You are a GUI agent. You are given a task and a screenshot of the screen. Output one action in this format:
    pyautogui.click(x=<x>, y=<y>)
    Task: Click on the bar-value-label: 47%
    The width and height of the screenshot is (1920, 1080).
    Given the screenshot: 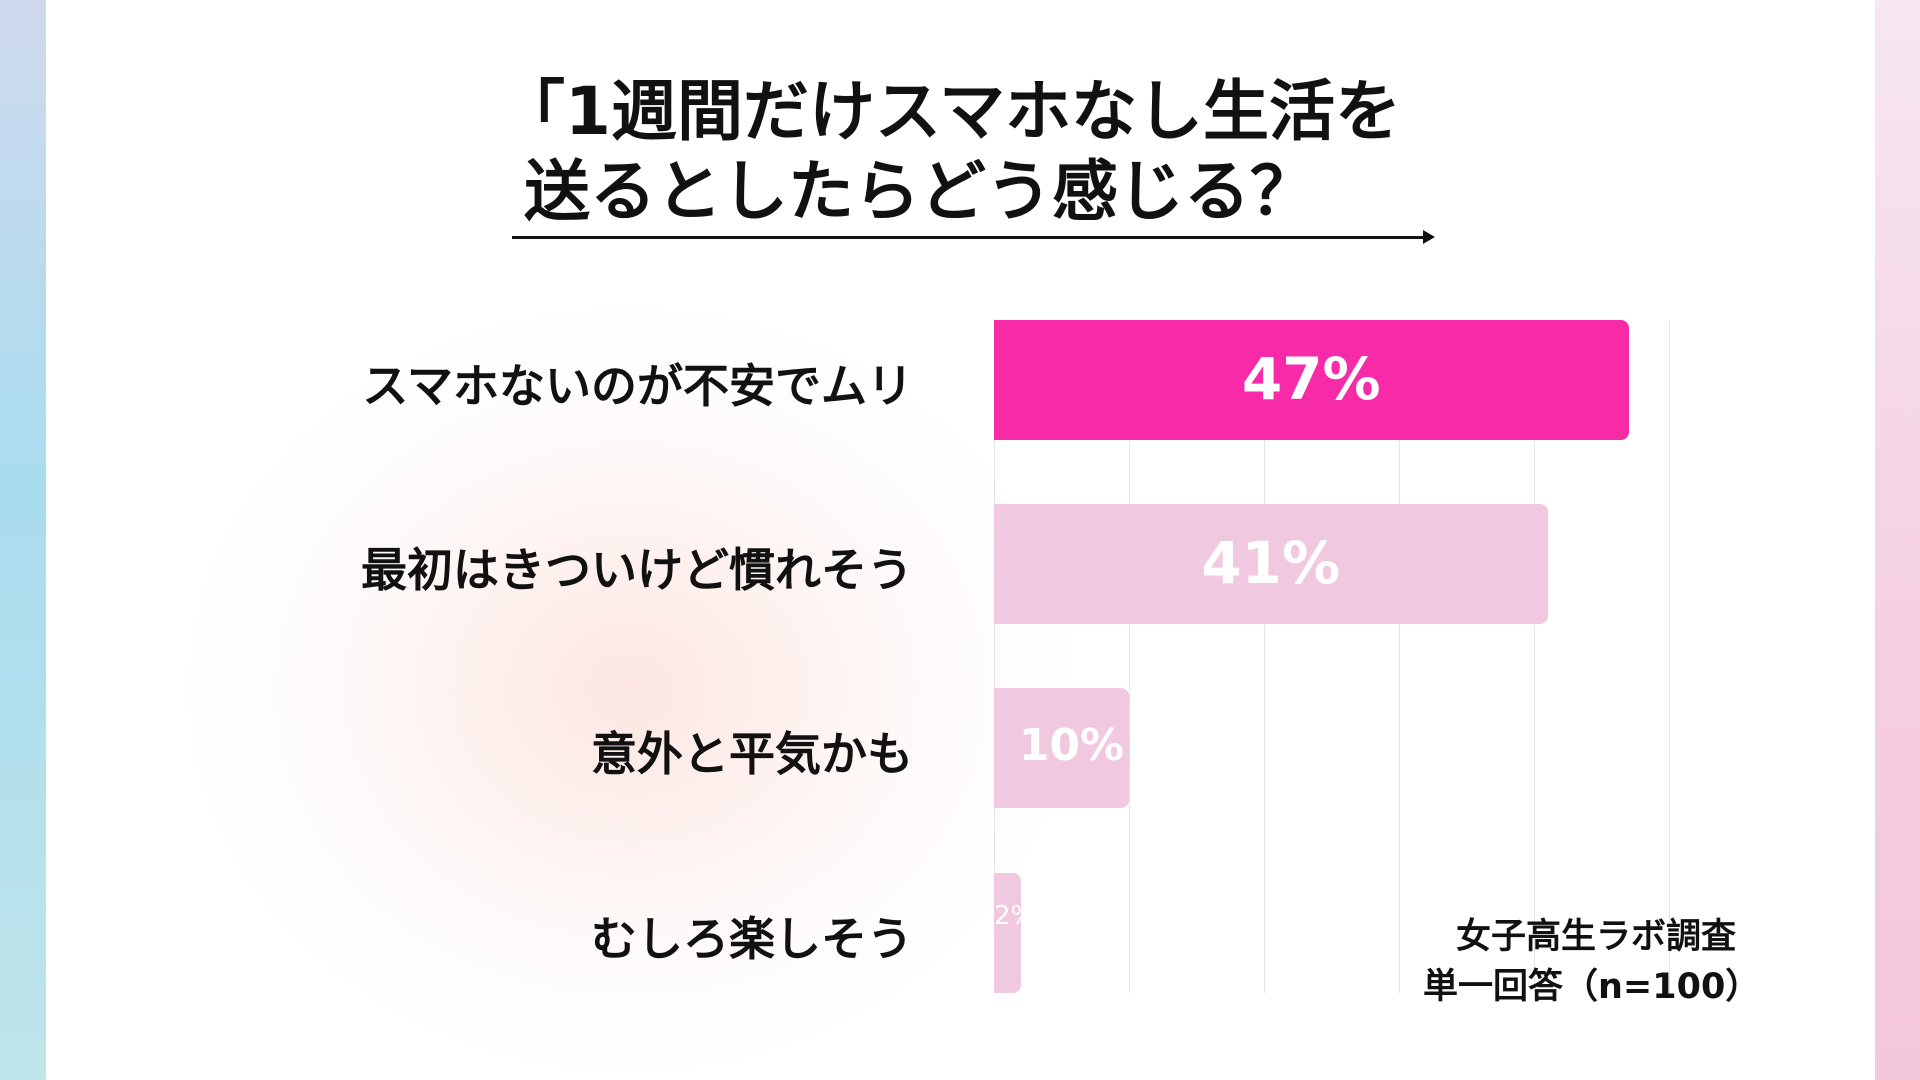 What is the action you would take?
    pyautogui.click(x=1311, y=379)
    